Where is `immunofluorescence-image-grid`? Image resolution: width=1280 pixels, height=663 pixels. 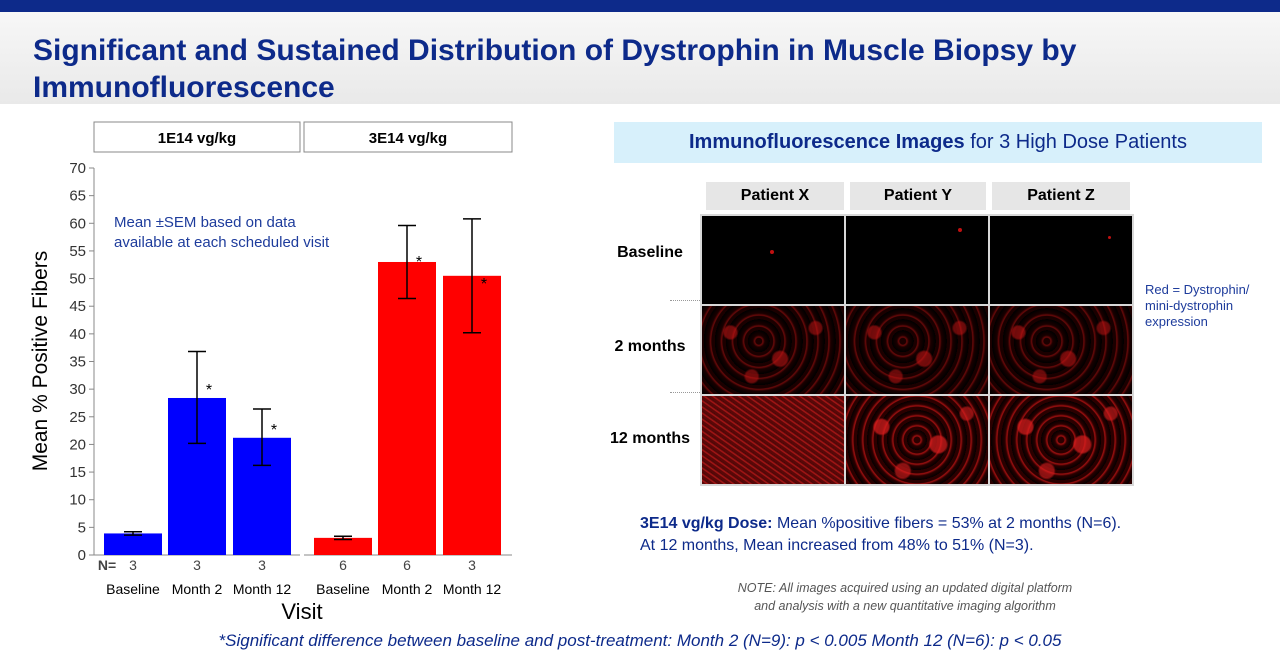
immunofluorescence-image-grid is located at coordinates (917, 350).